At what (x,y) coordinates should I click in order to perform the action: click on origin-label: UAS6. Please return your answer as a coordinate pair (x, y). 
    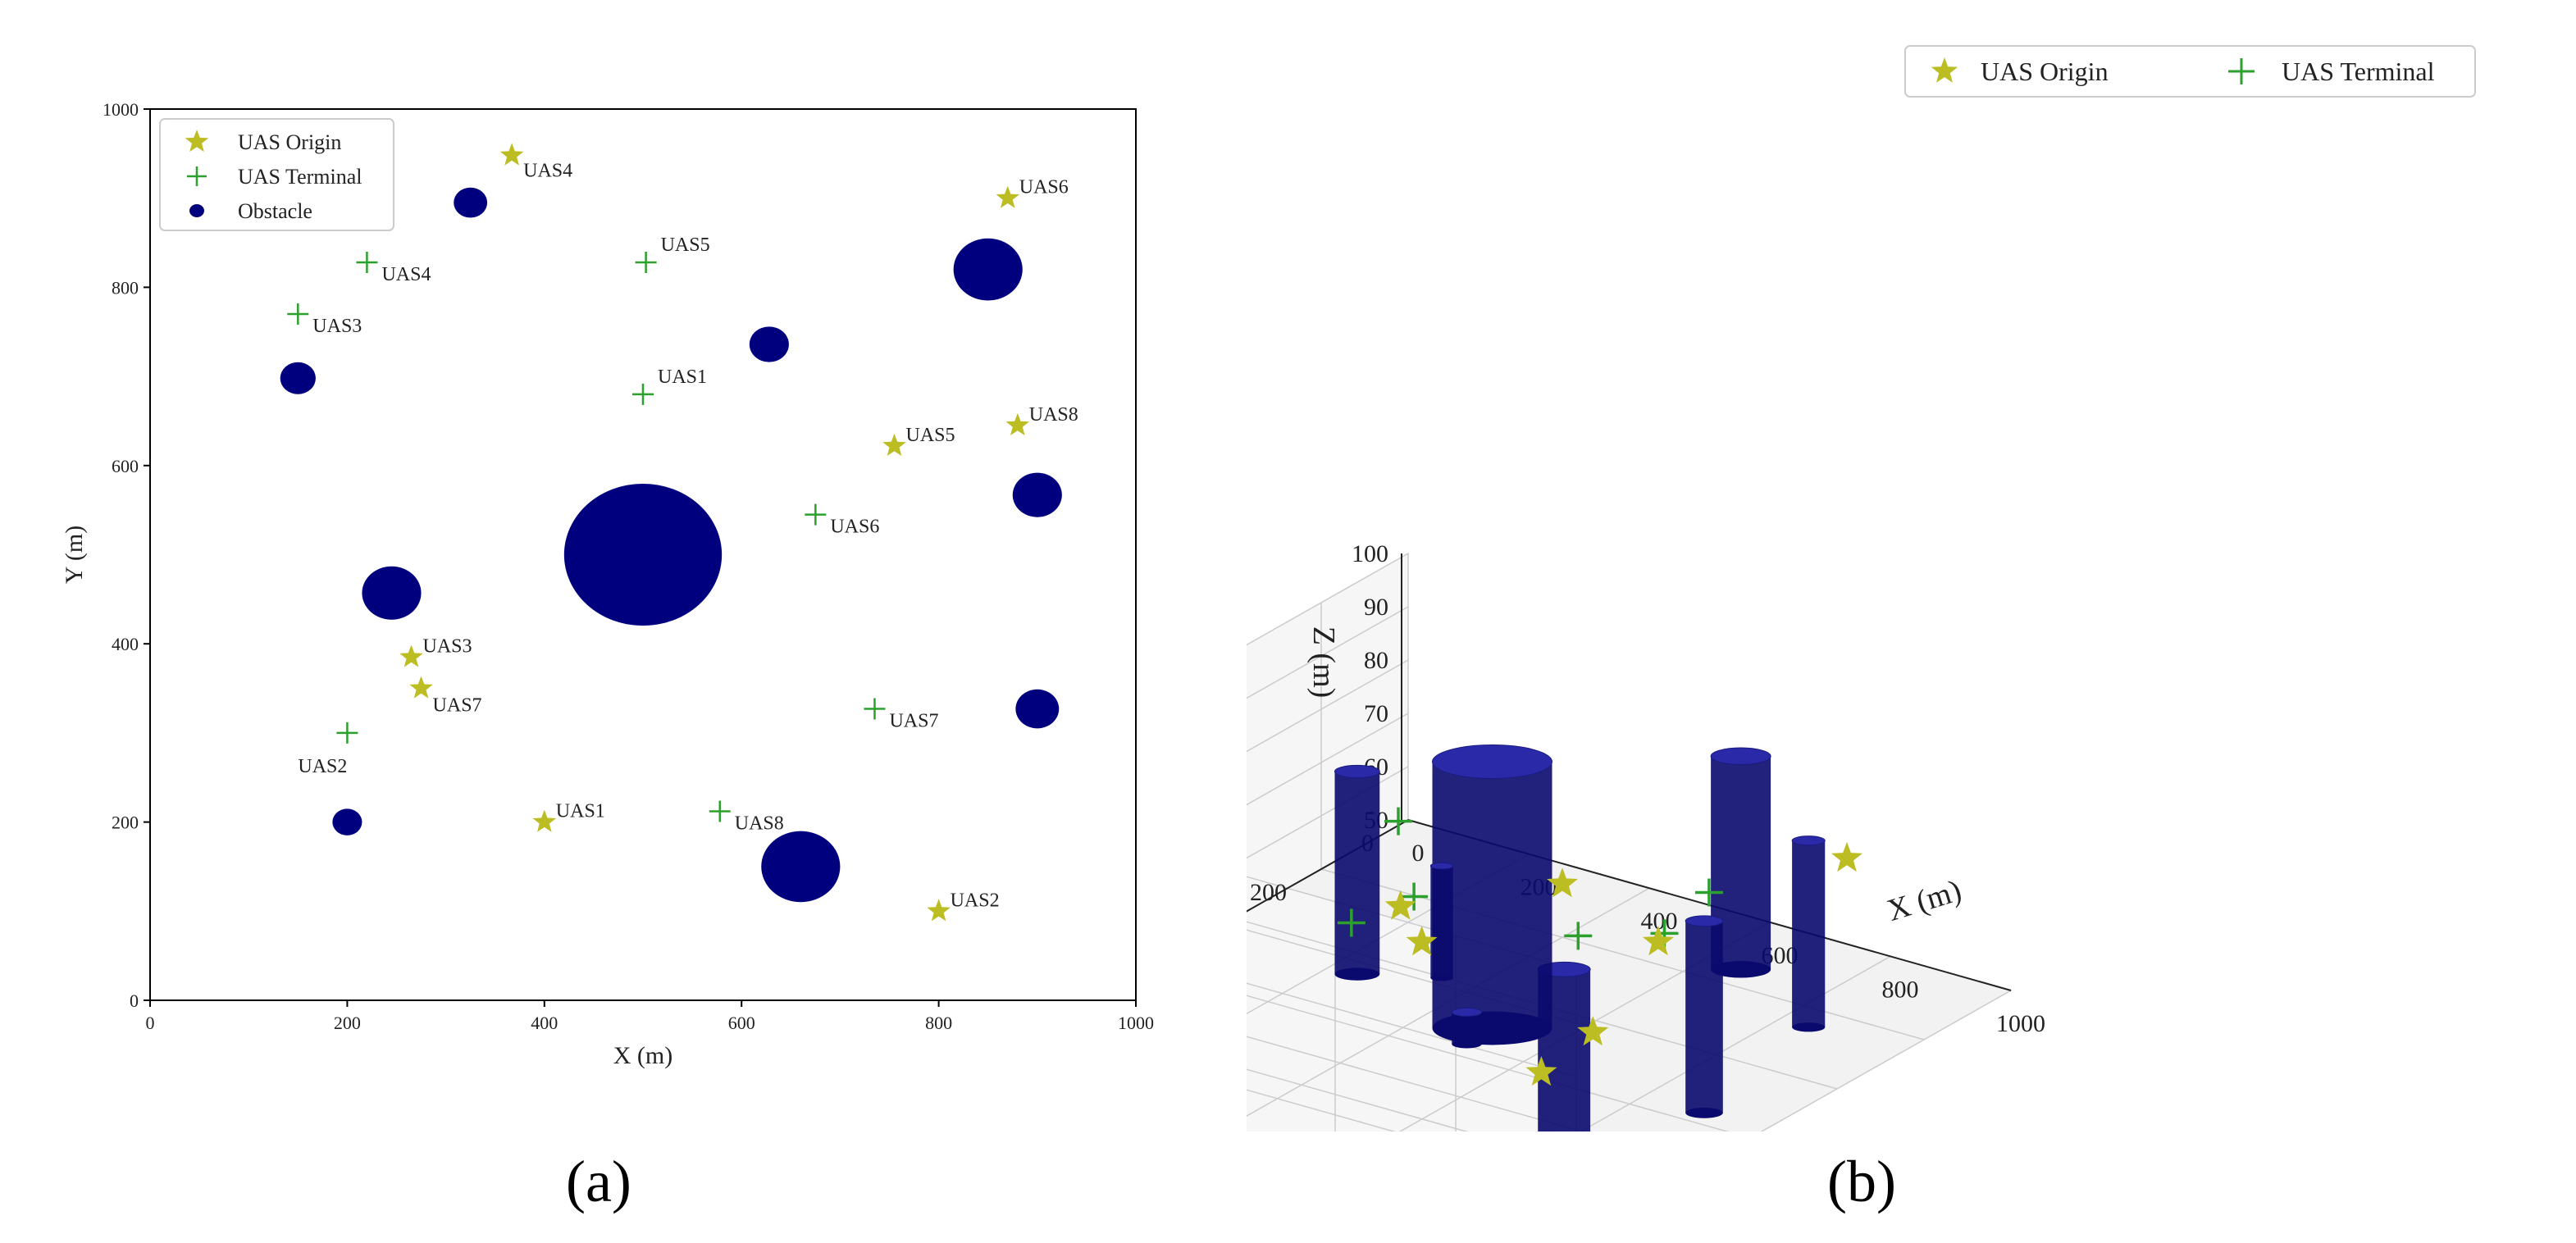
    Looking at the image, I should click on (1044, 187).